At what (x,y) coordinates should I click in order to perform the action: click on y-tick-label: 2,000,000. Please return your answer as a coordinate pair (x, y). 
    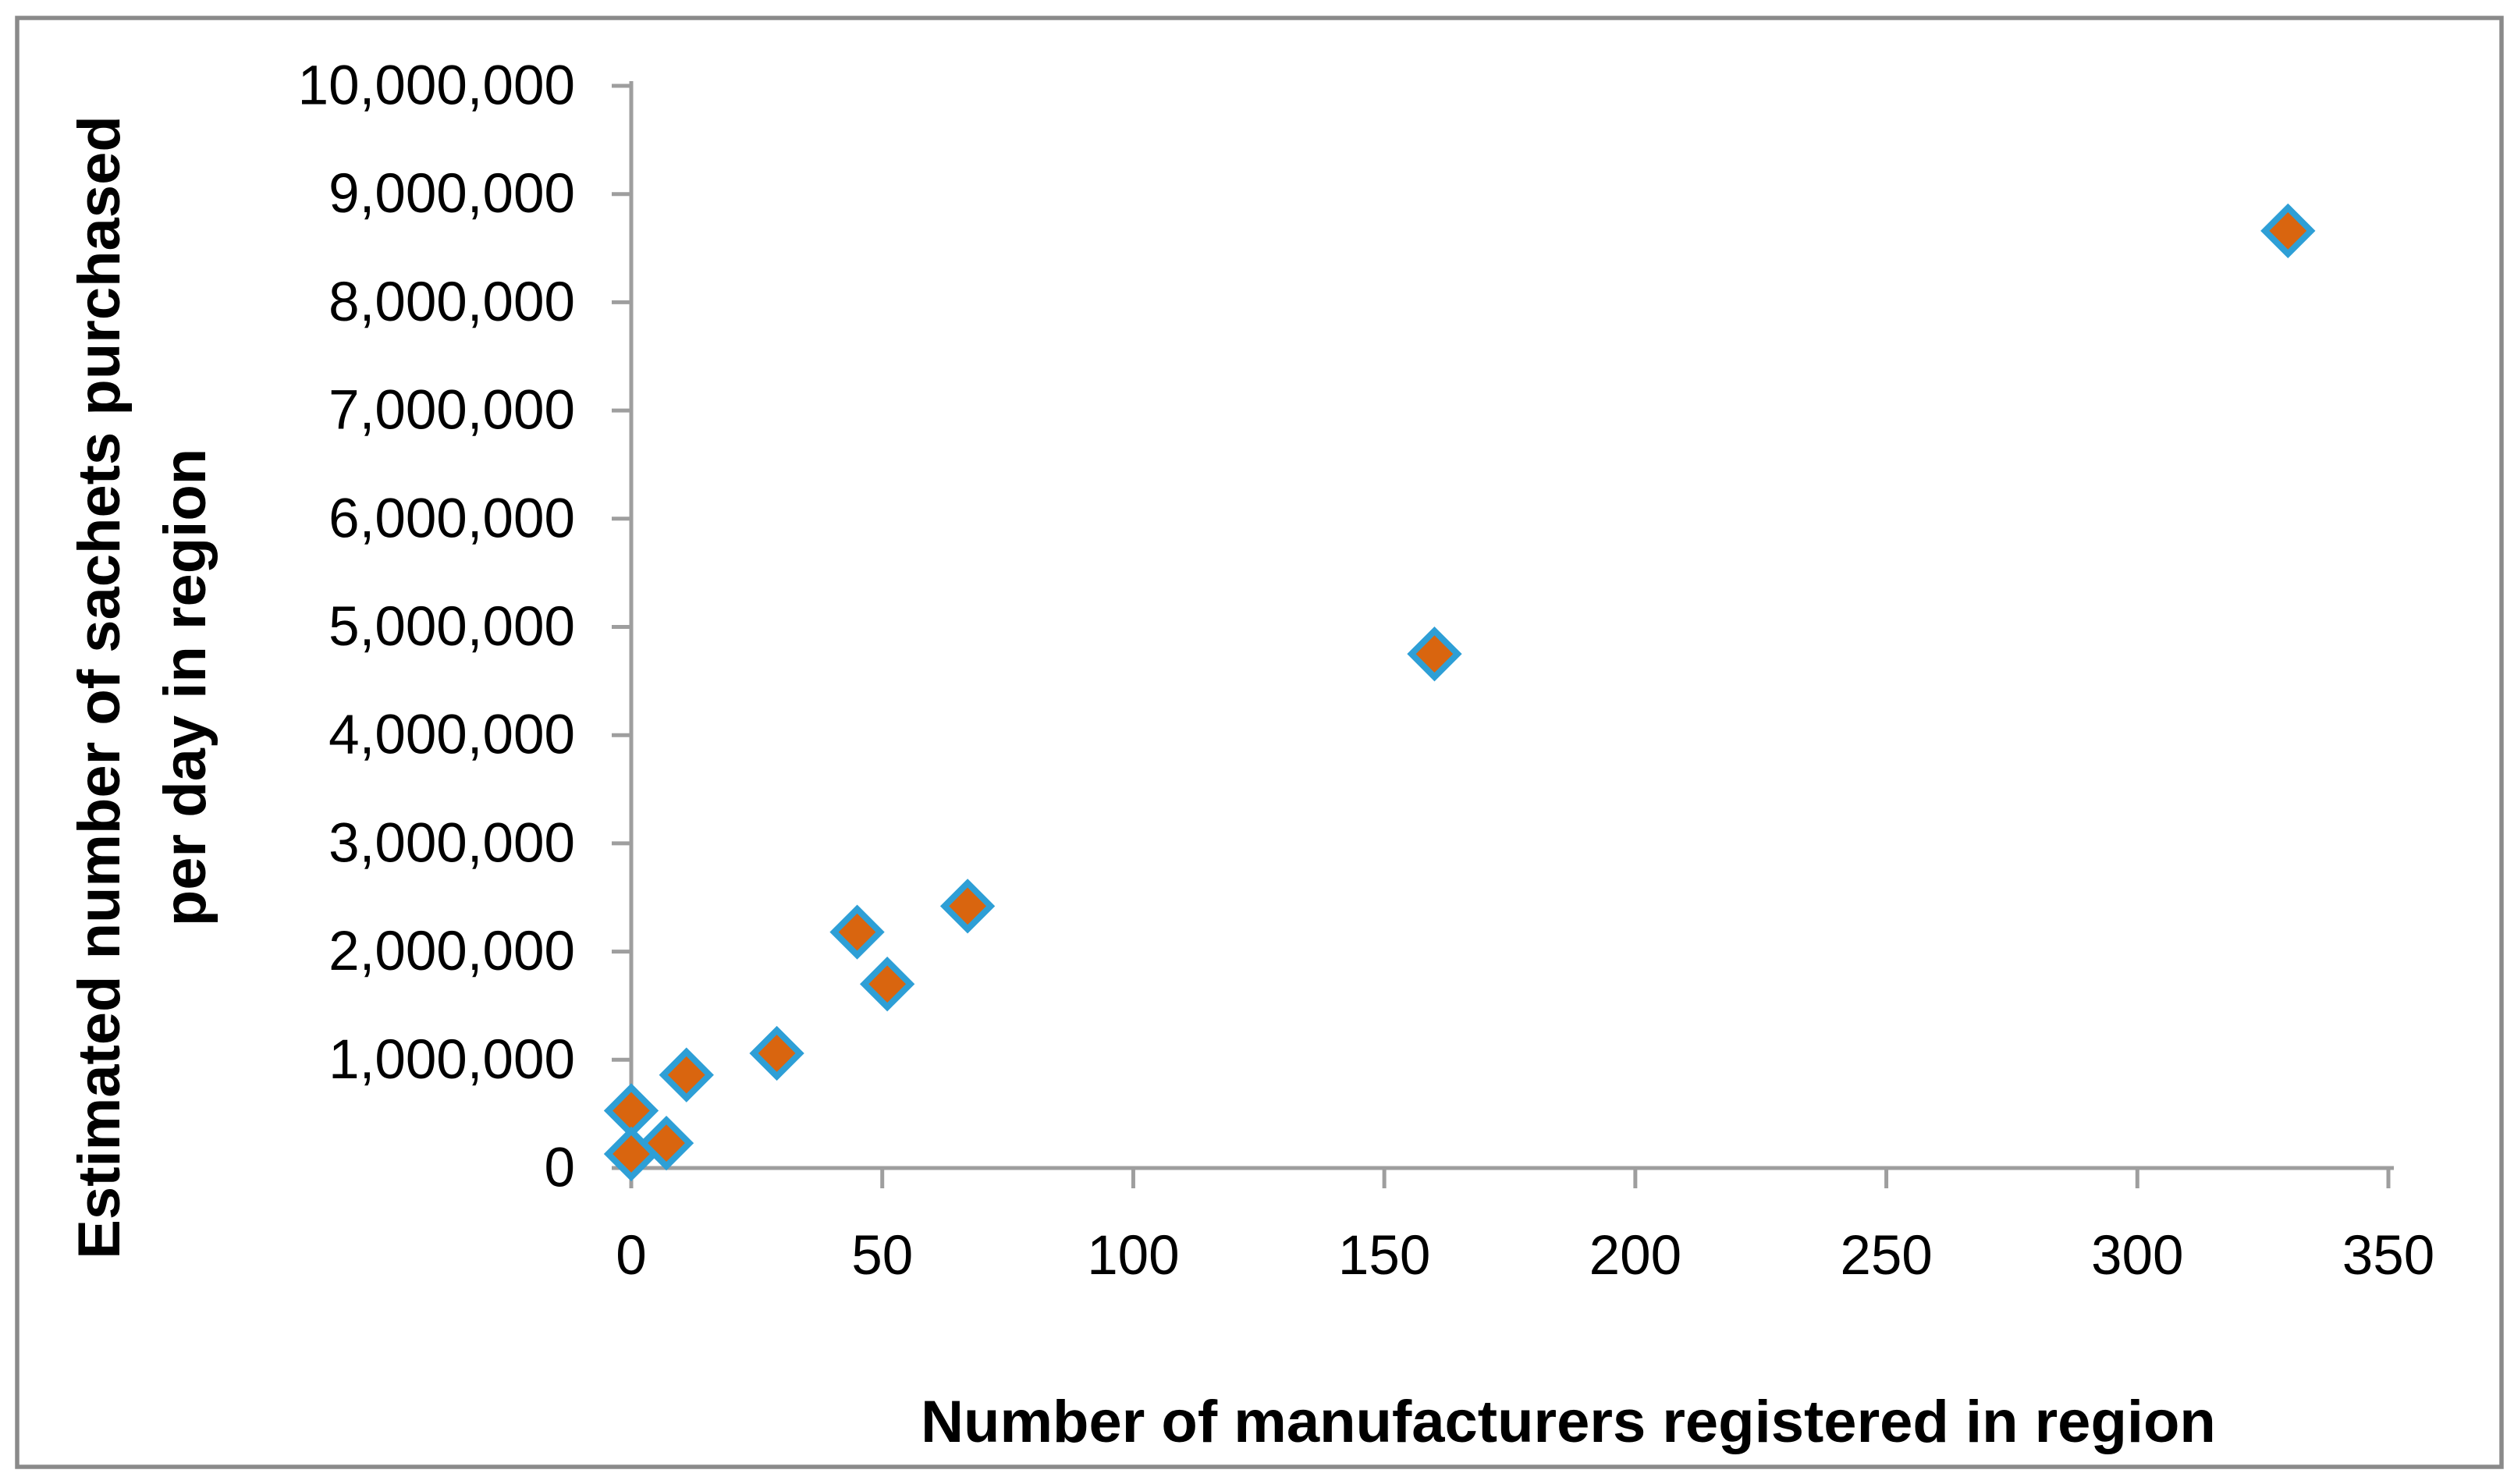
    Looking at the image, I should click on (452, 952).